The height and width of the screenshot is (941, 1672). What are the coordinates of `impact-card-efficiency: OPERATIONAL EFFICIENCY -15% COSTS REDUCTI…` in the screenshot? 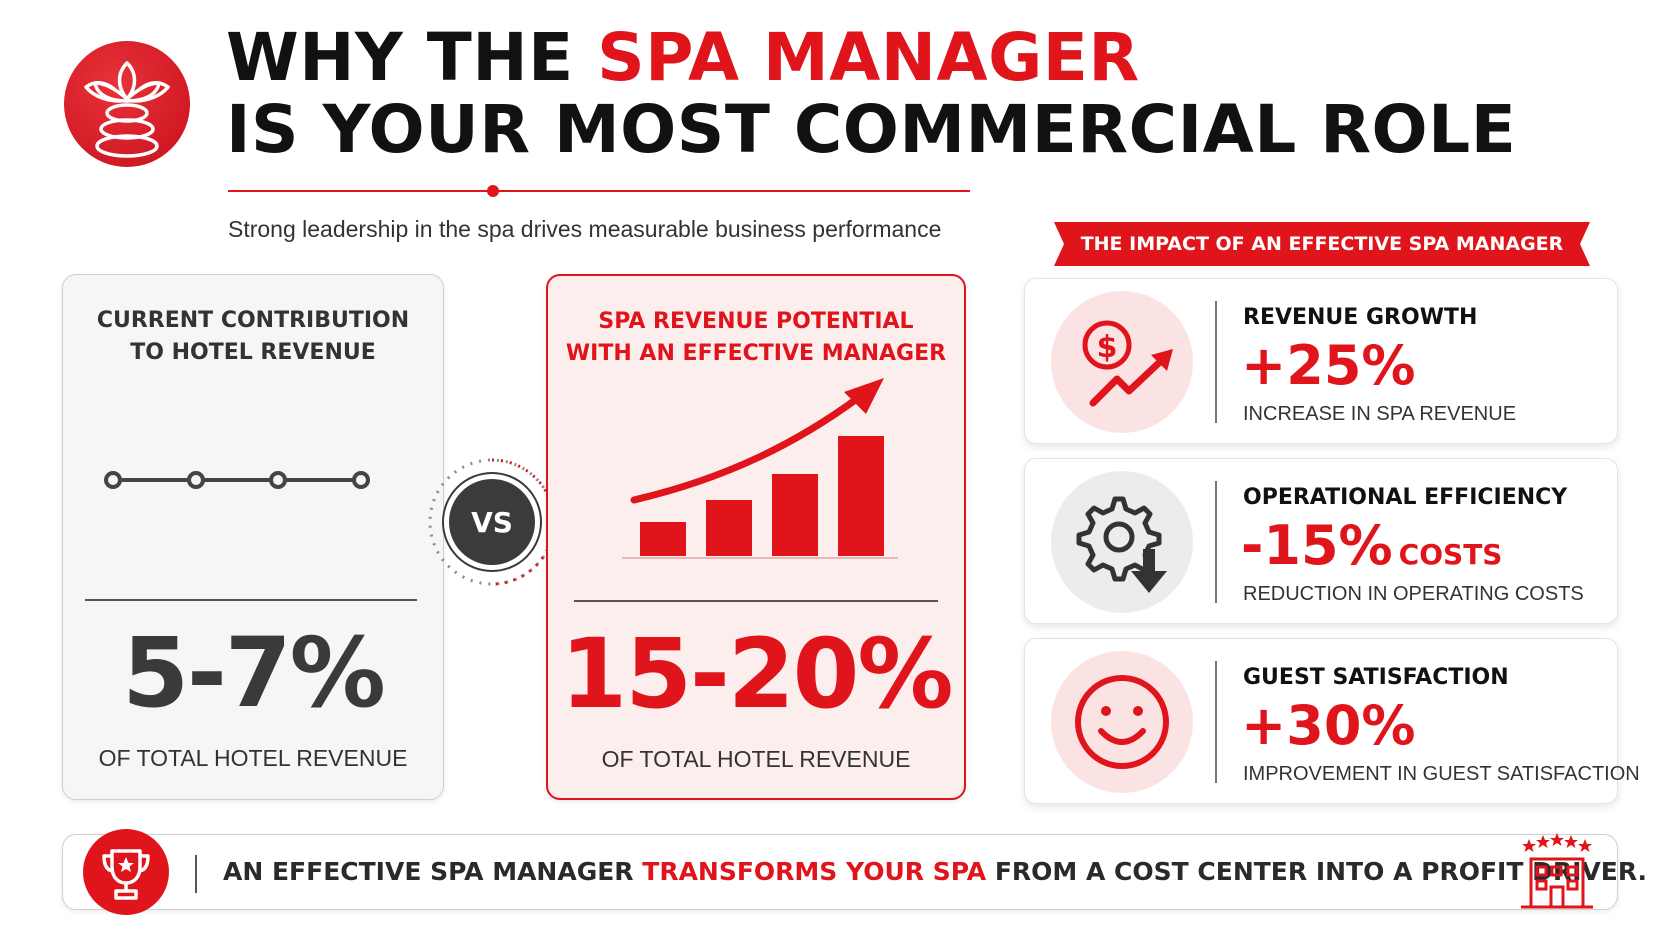 It's located at (1321, 541).